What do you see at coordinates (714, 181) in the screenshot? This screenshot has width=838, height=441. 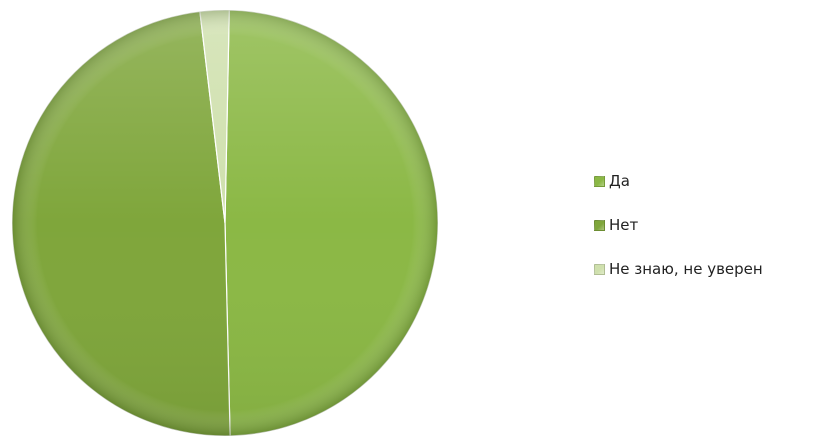 I see `legend-item-da: Да` at bounding box center [714, 181].